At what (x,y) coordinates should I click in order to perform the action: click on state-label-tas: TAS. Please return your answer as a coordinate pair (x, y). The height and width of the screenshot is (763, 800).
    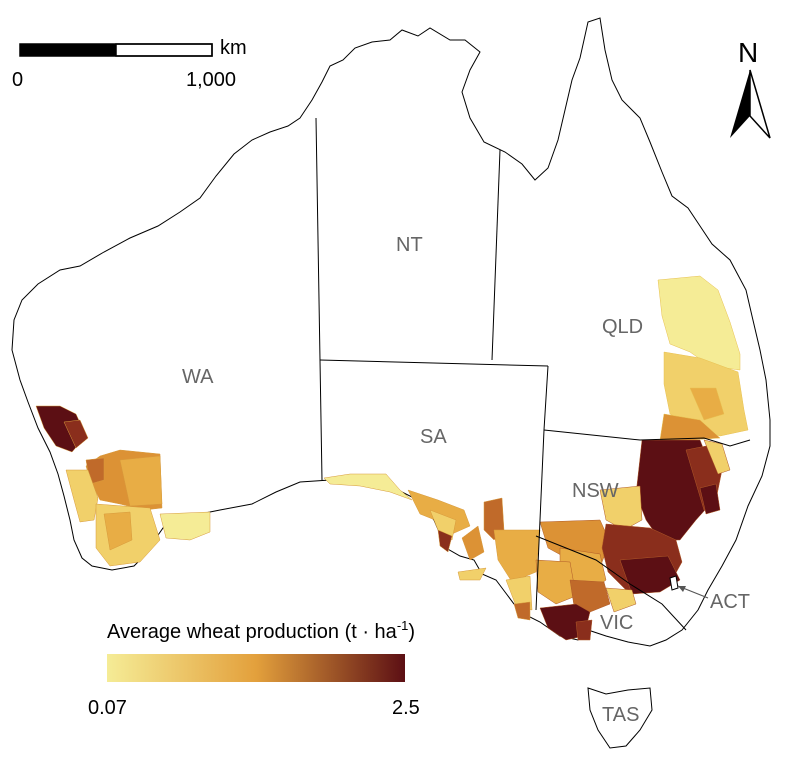
    Looking at the image, I should click on (620, 715).